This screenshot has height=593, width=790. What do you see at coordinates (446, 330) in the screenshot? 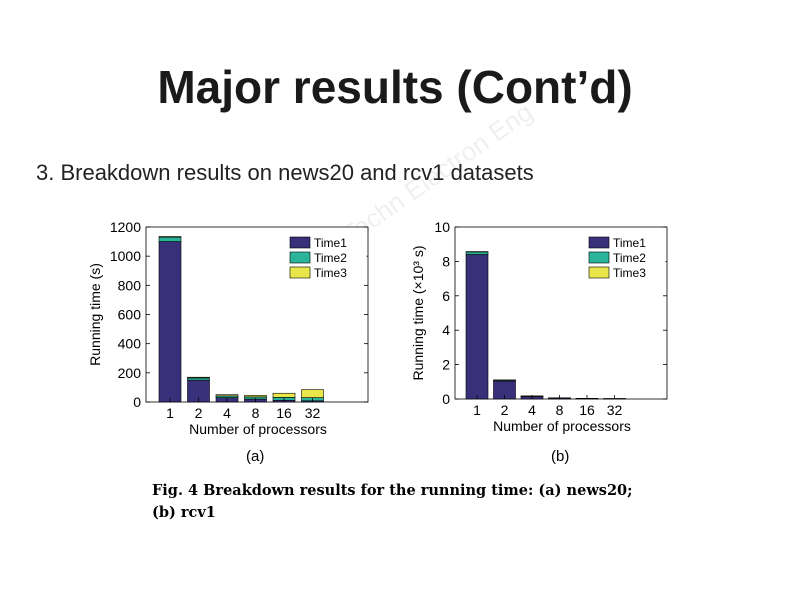
I see `y-tick-label: 4` at bounding box center [446, 330].